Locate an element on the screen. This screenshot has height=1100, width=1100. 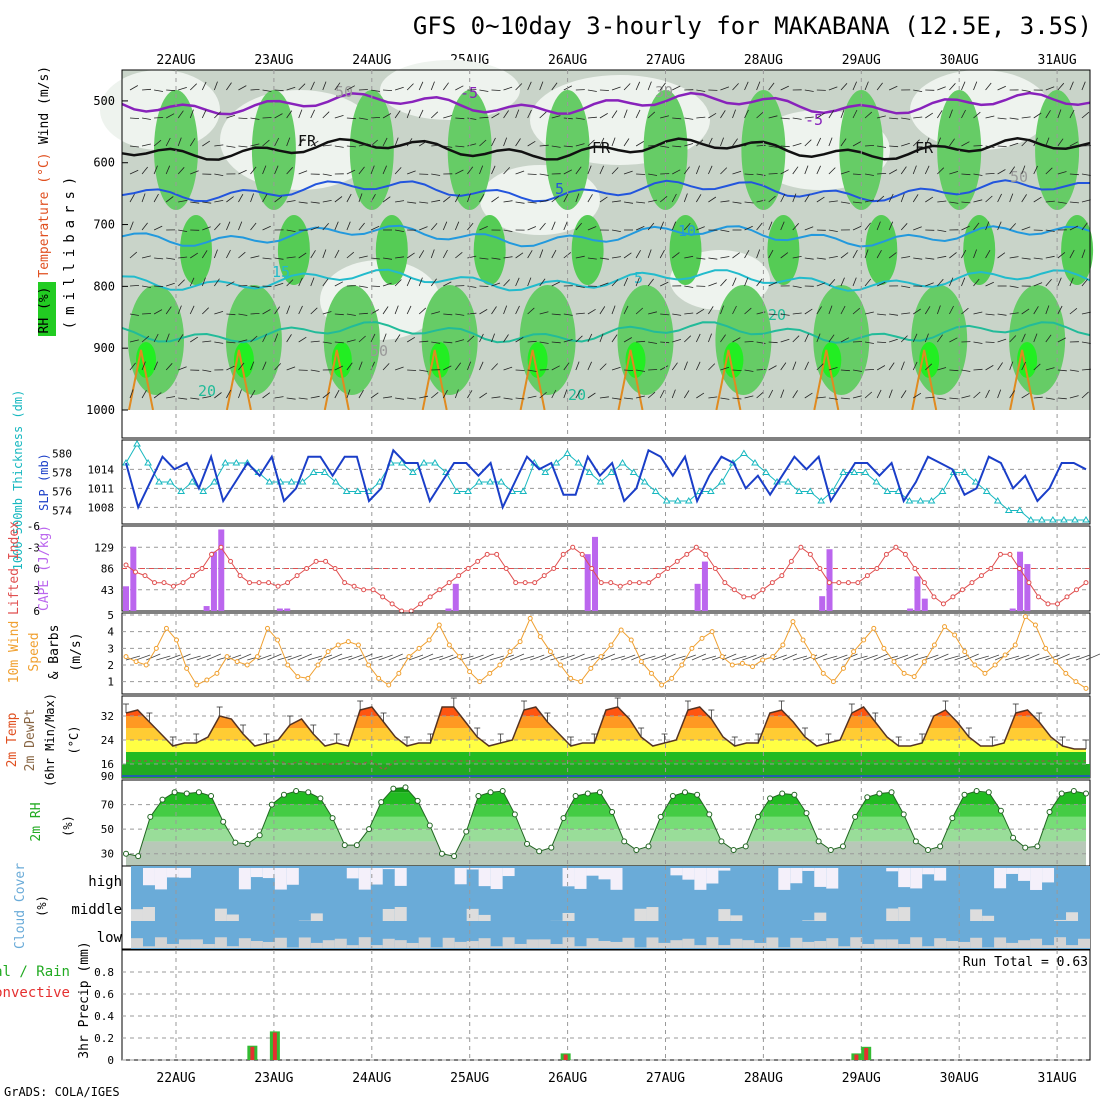
surface-isotherm is located at coordinates (532, 380).